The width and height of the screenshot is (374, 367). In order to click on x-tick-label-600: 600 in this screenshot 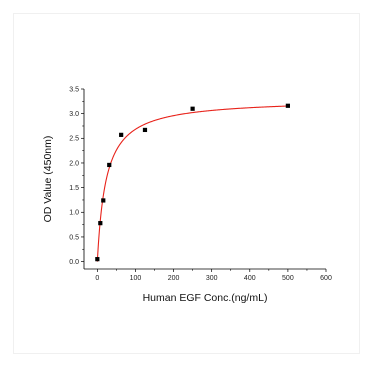, I will do `click(326, 278)`.